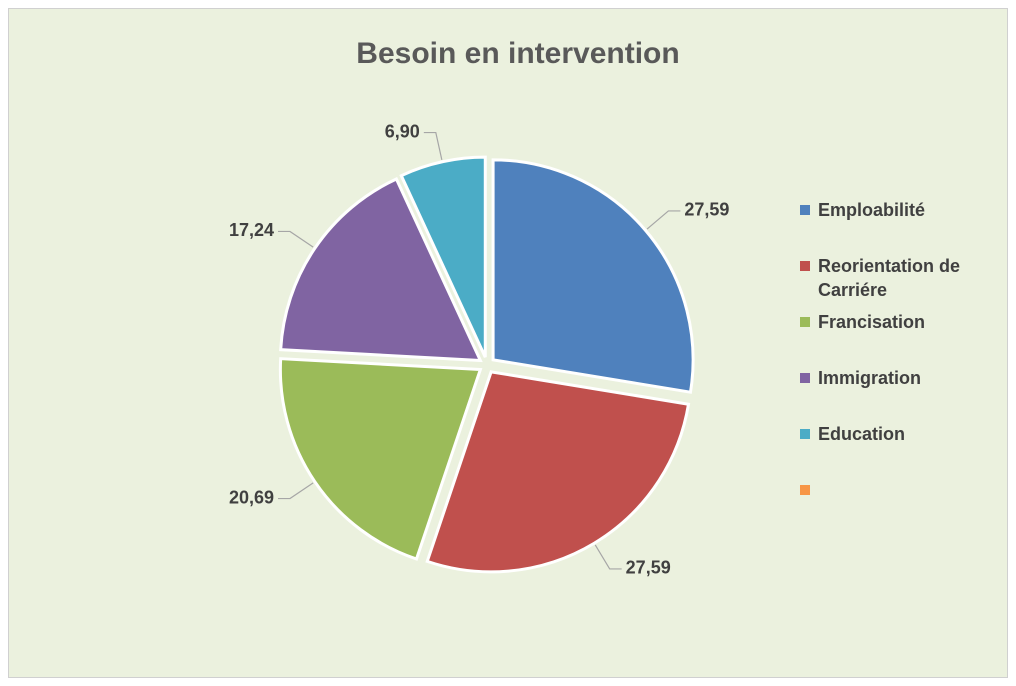  I want to click on legend-label: Education, so click(862, 434).